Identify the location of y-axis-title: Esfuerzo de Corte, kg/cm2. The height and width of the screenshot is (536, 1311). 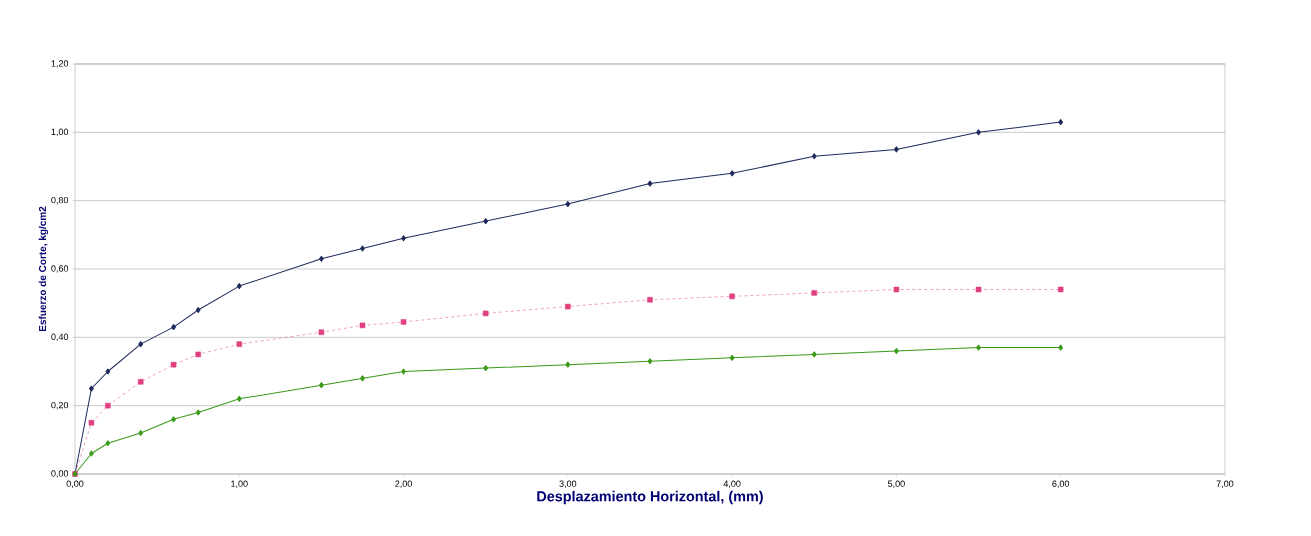
(43, 269).